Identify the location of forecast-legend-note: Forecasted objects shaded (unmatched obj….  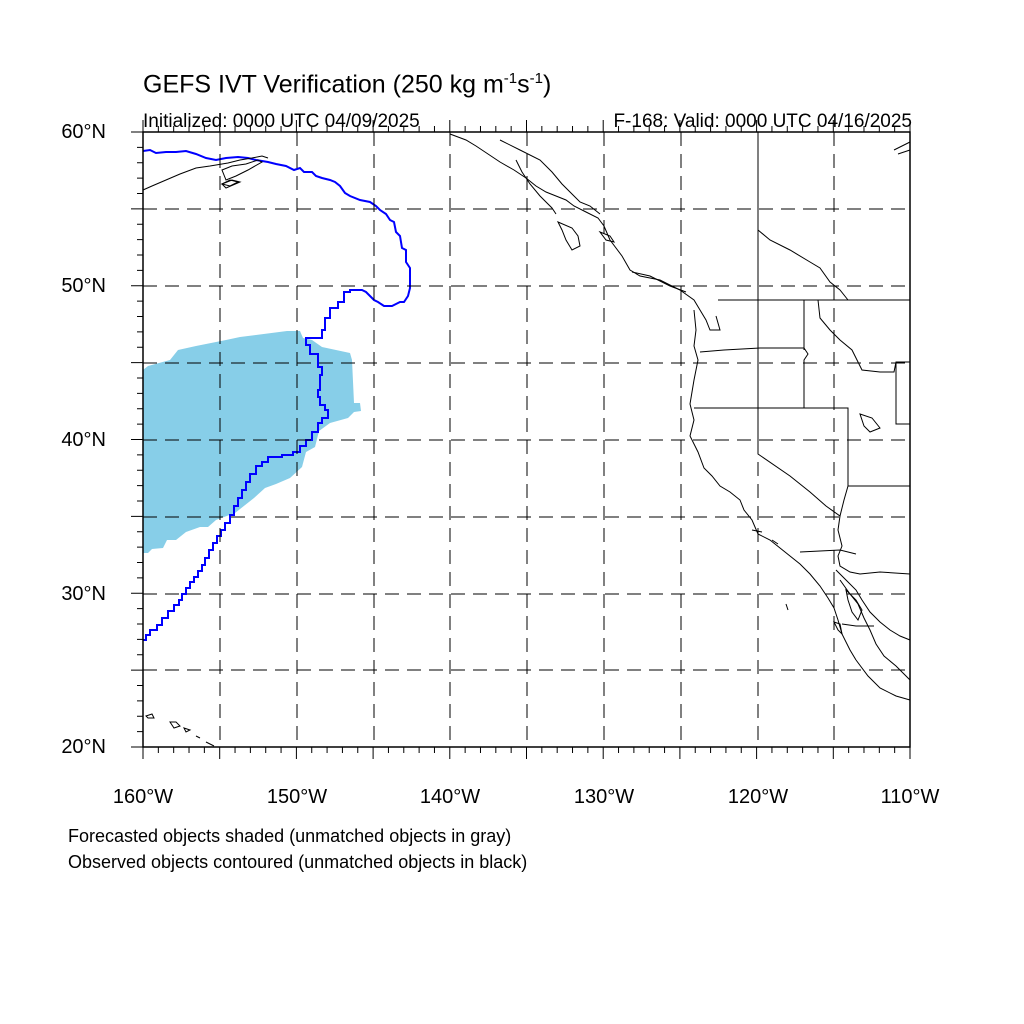
(290, 836).